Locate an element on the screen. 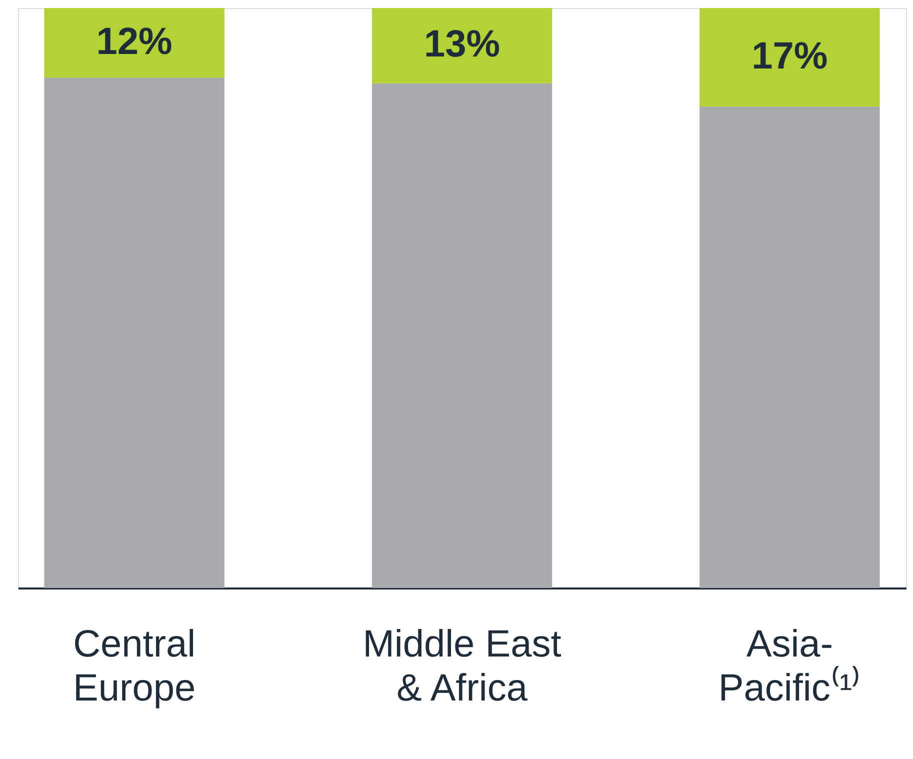 The width and height of the screenshot is (913, 759). data-label: 12% is located at coordinates (134, 41).